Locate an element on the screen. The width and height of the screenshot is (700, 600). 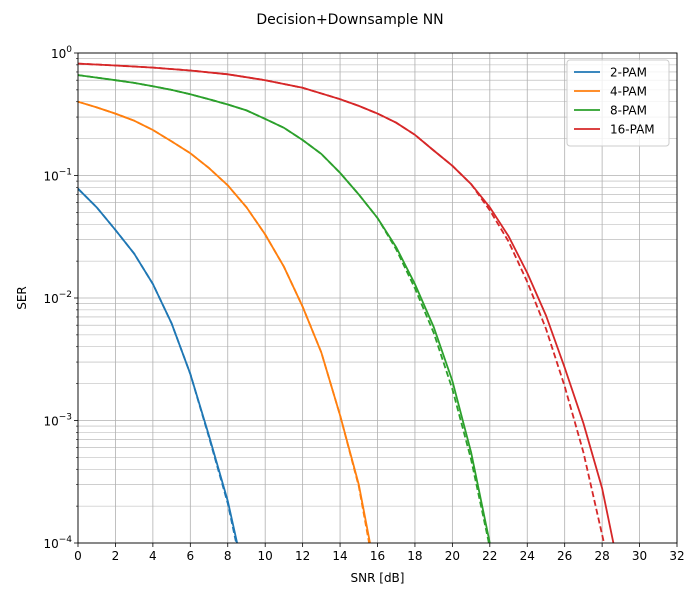
x-tick-label: 26 is located at coordinates (564, 556).